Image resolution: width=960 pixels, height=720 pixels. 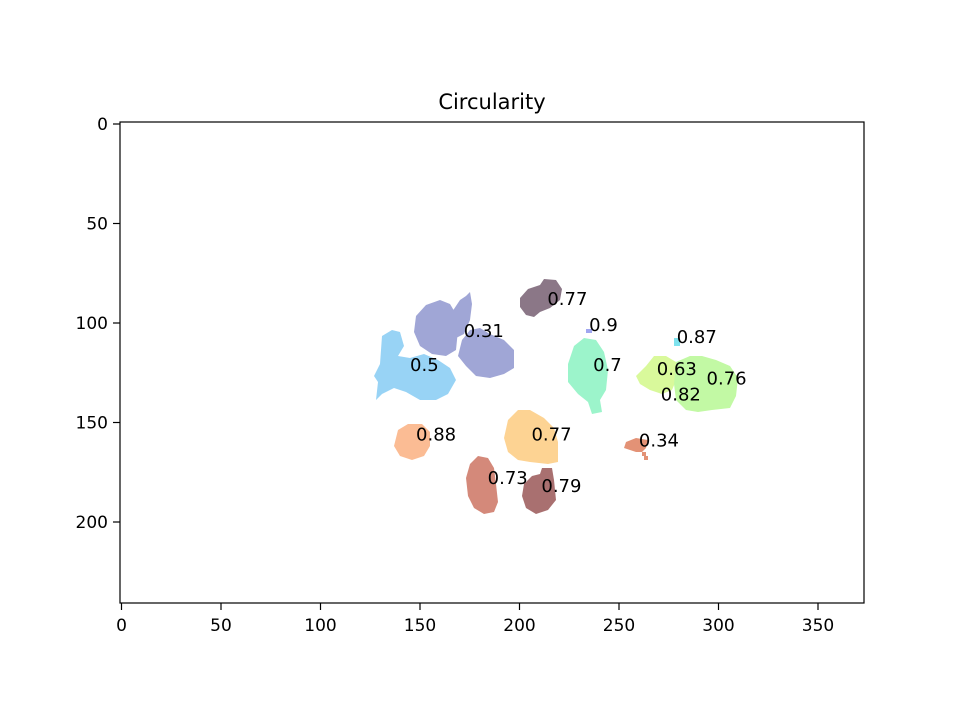 What do you see at coordinates (320, 626) in the screenshot?
I see `x-tick-label: 100` at bounding box center [320, 626].